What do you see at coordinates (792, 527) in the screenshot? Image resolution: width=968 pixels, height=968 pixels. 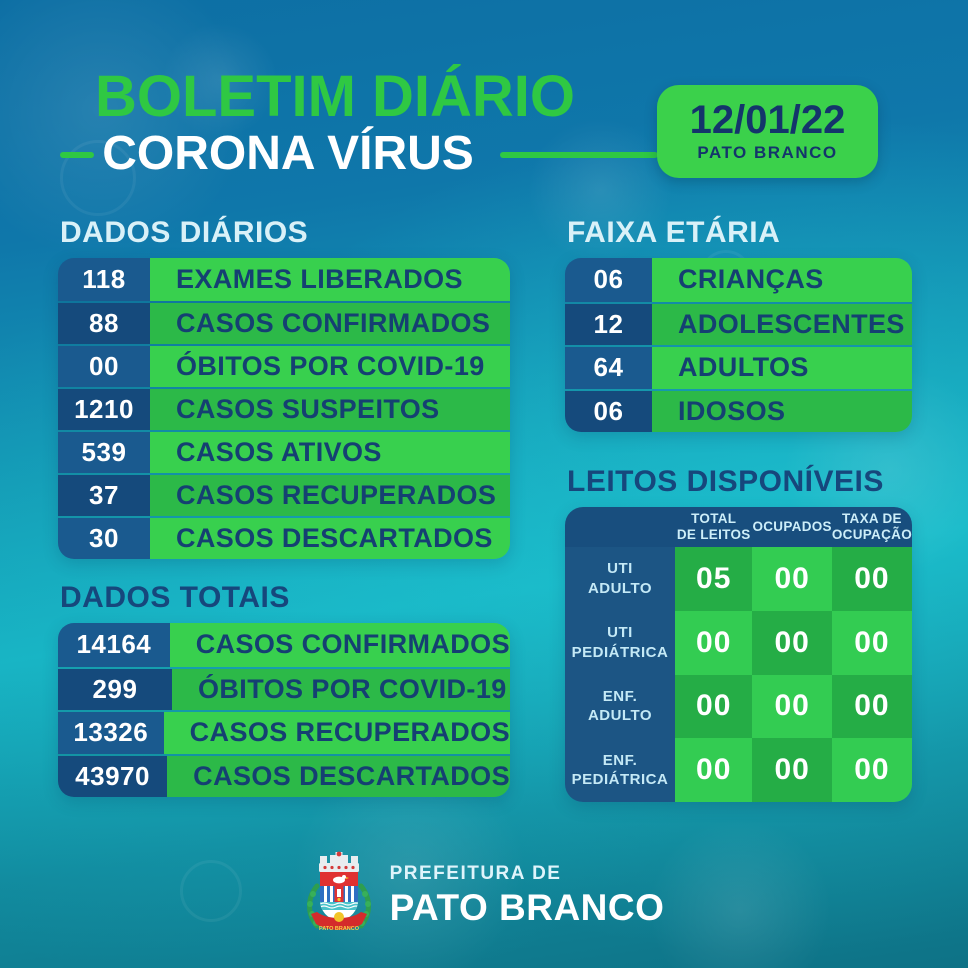 I see `leitos-col-header-ocupados: OCUPADOS` at bounding box center [792, 527].